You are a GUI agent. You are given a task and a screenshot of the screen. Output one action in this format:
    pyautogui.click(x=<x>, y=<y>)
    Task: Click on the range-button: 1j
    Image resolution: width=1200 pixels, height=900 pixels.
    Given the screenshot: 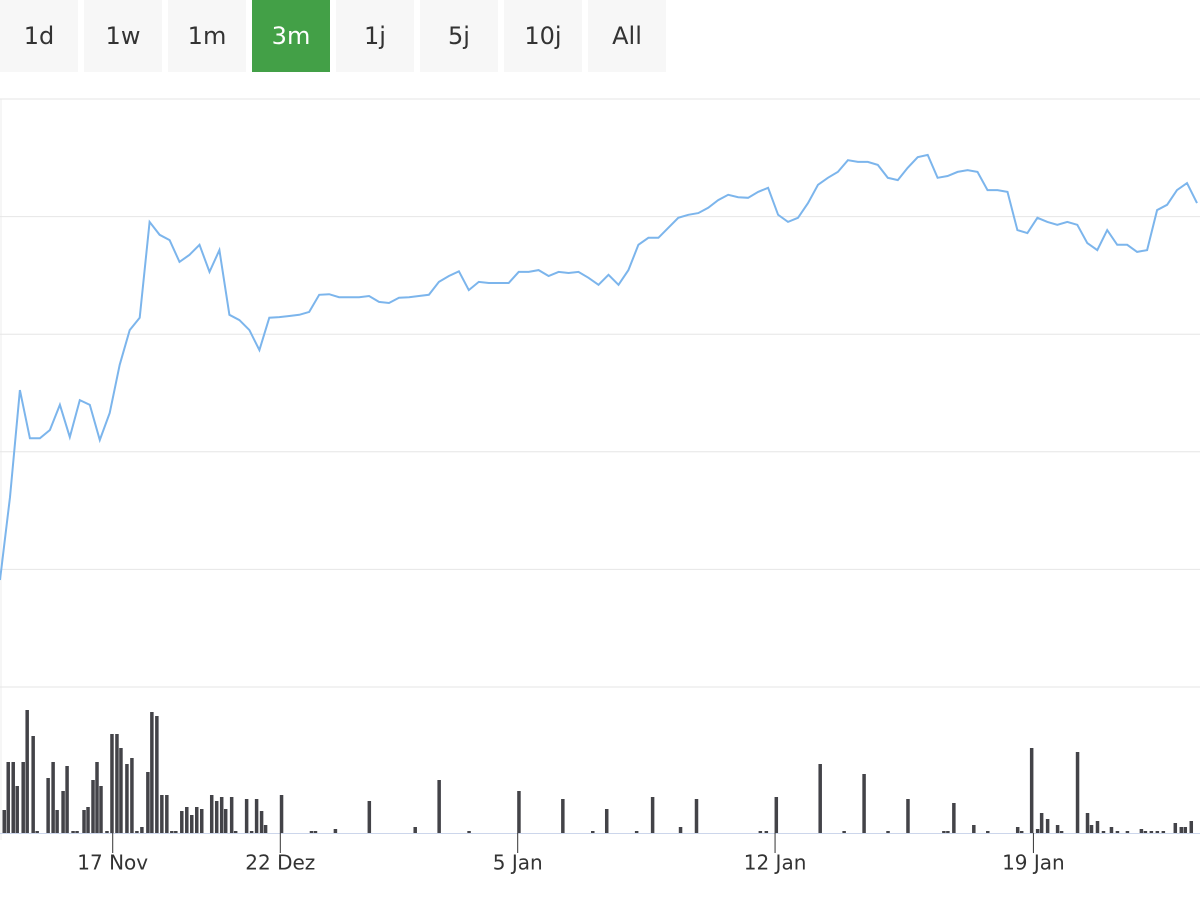 What is the action you would take?
    pyautogui.click(x=375, y=36)
    